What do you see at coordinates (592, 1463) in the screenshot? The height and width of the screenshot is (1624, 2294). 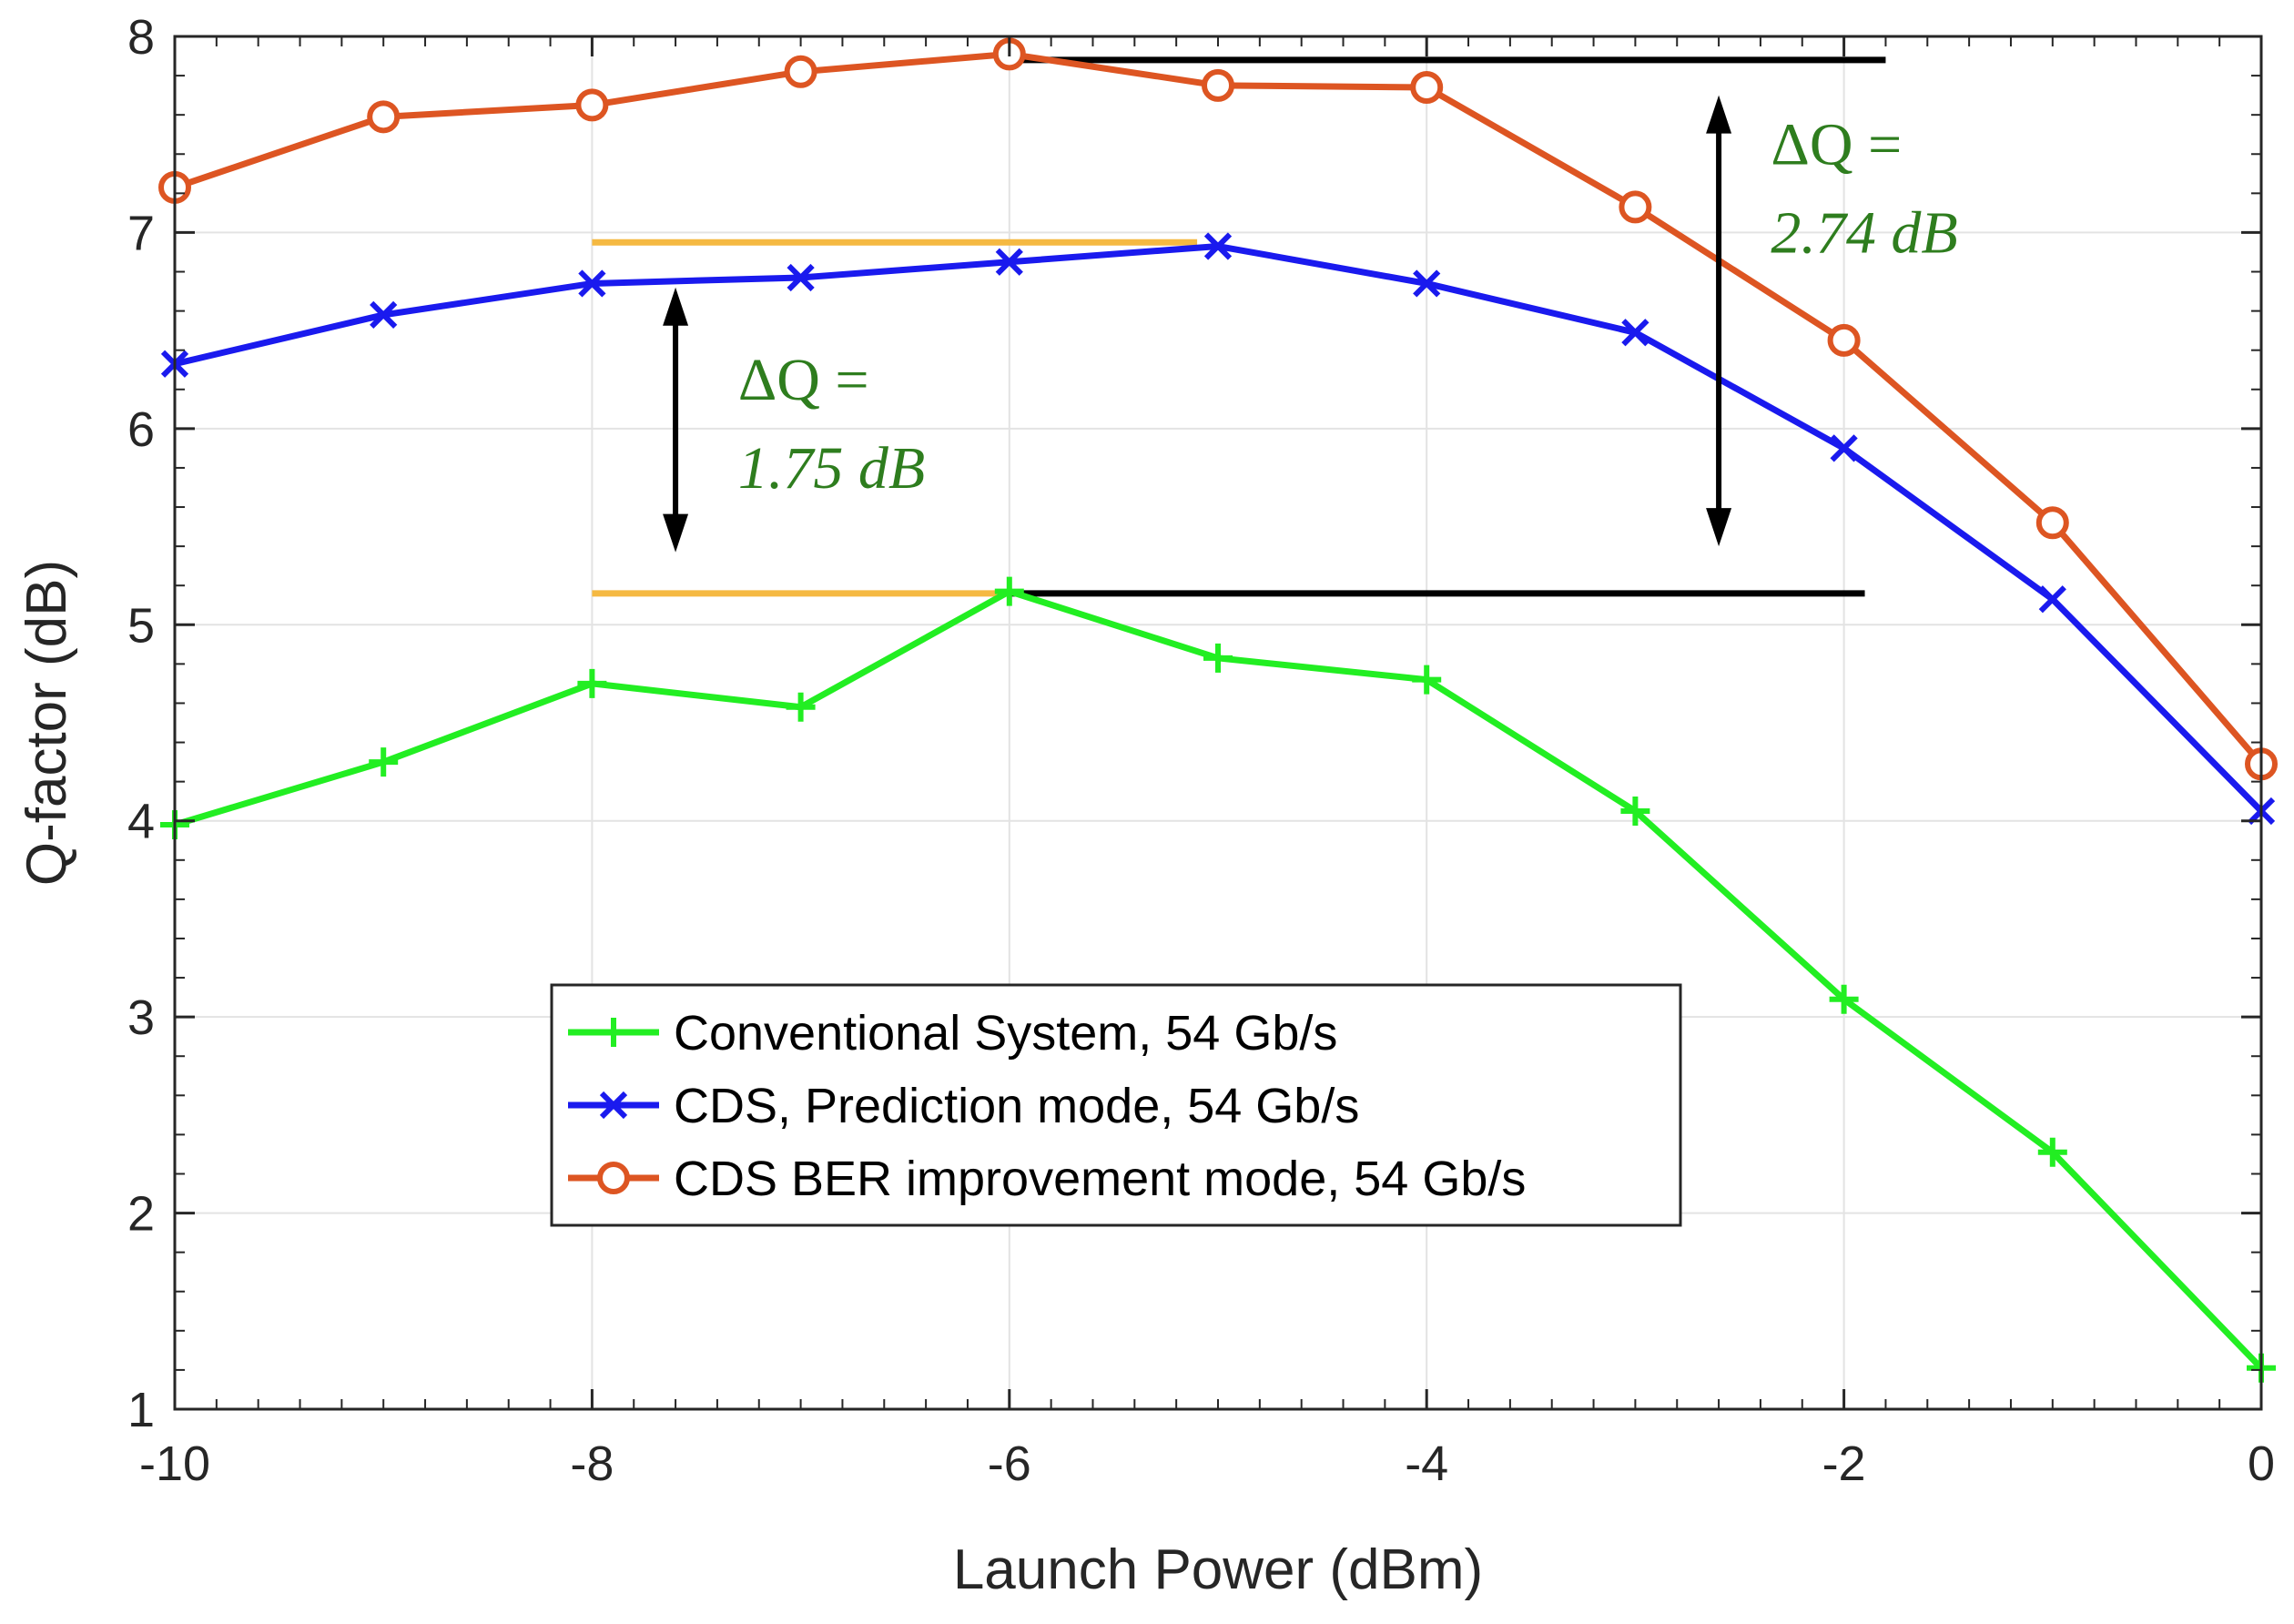 I see `x-tick-label: -8` at bounding box center [592, 1463].